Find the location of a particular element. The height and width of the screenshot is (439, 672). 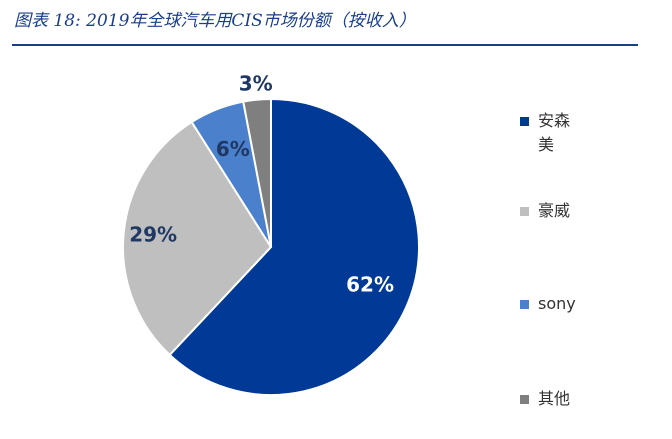

legend-swatch-onsemi is located at coordinates (524, 121).